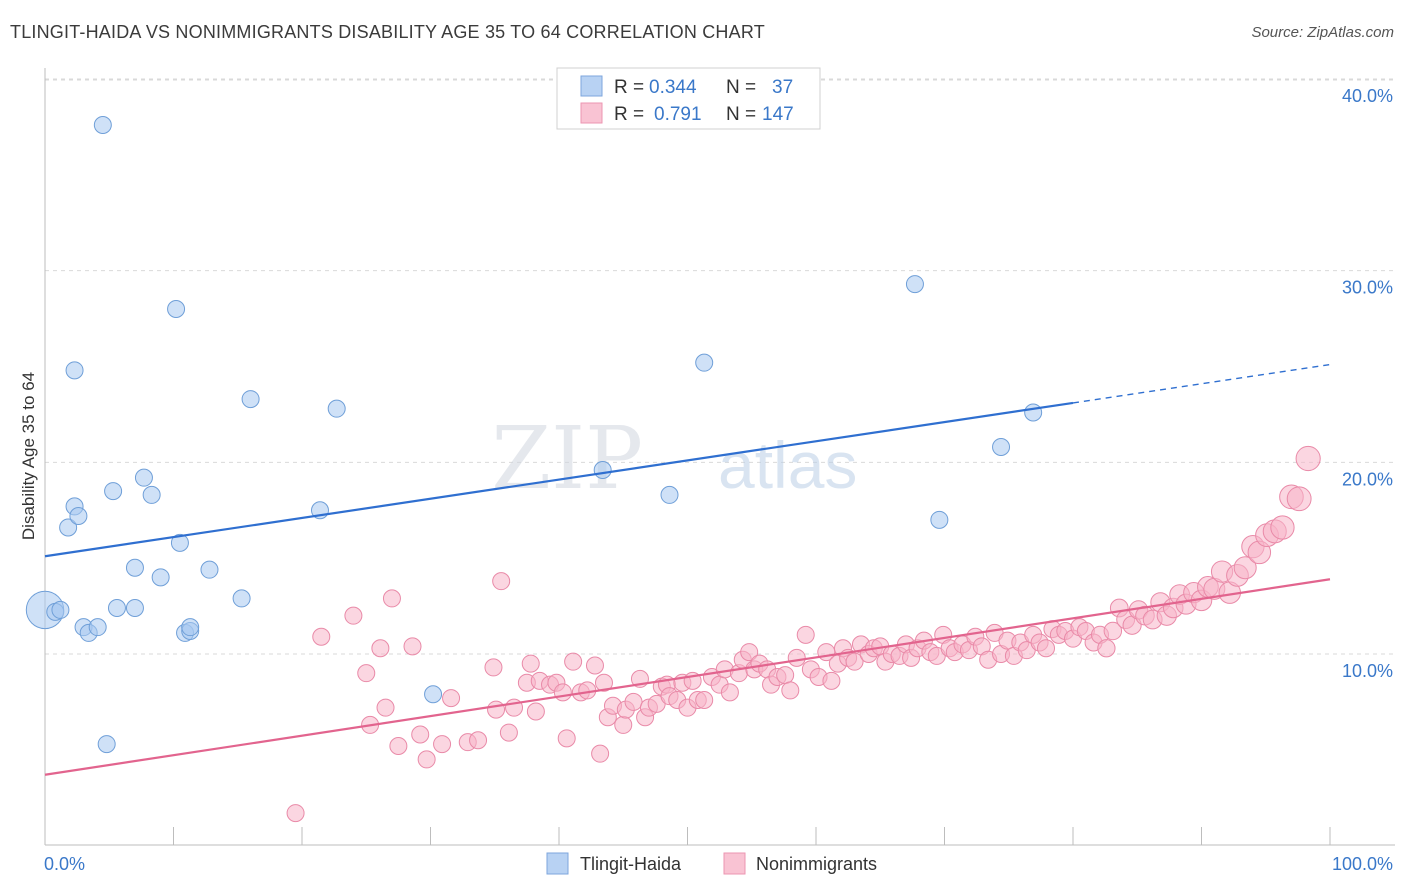 The width and height of the screenshot is (1406, 892). What do you see at coordinates (557, 863) in the screenshot?
I see `bottom-legend-swatch-tlingit-haida` at bounding box center [557, 863].